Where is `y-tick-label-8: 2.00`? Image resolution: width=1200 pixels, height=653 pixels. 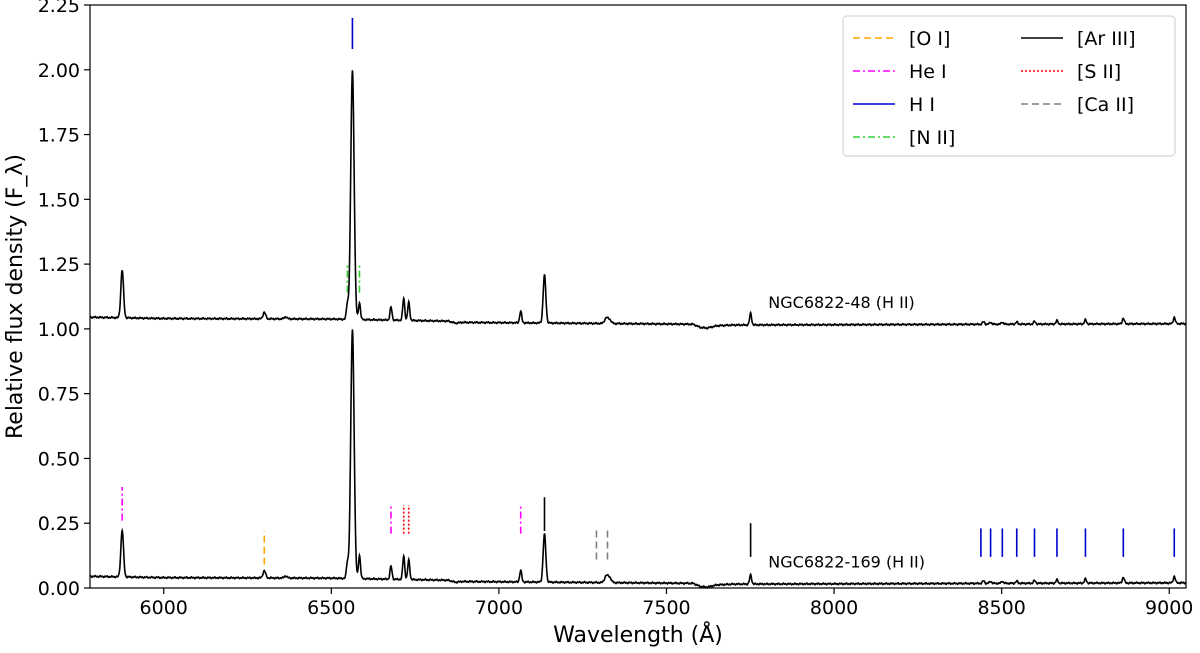
y-tick-label-8: 2.00 is located at coordinates (59, 71).